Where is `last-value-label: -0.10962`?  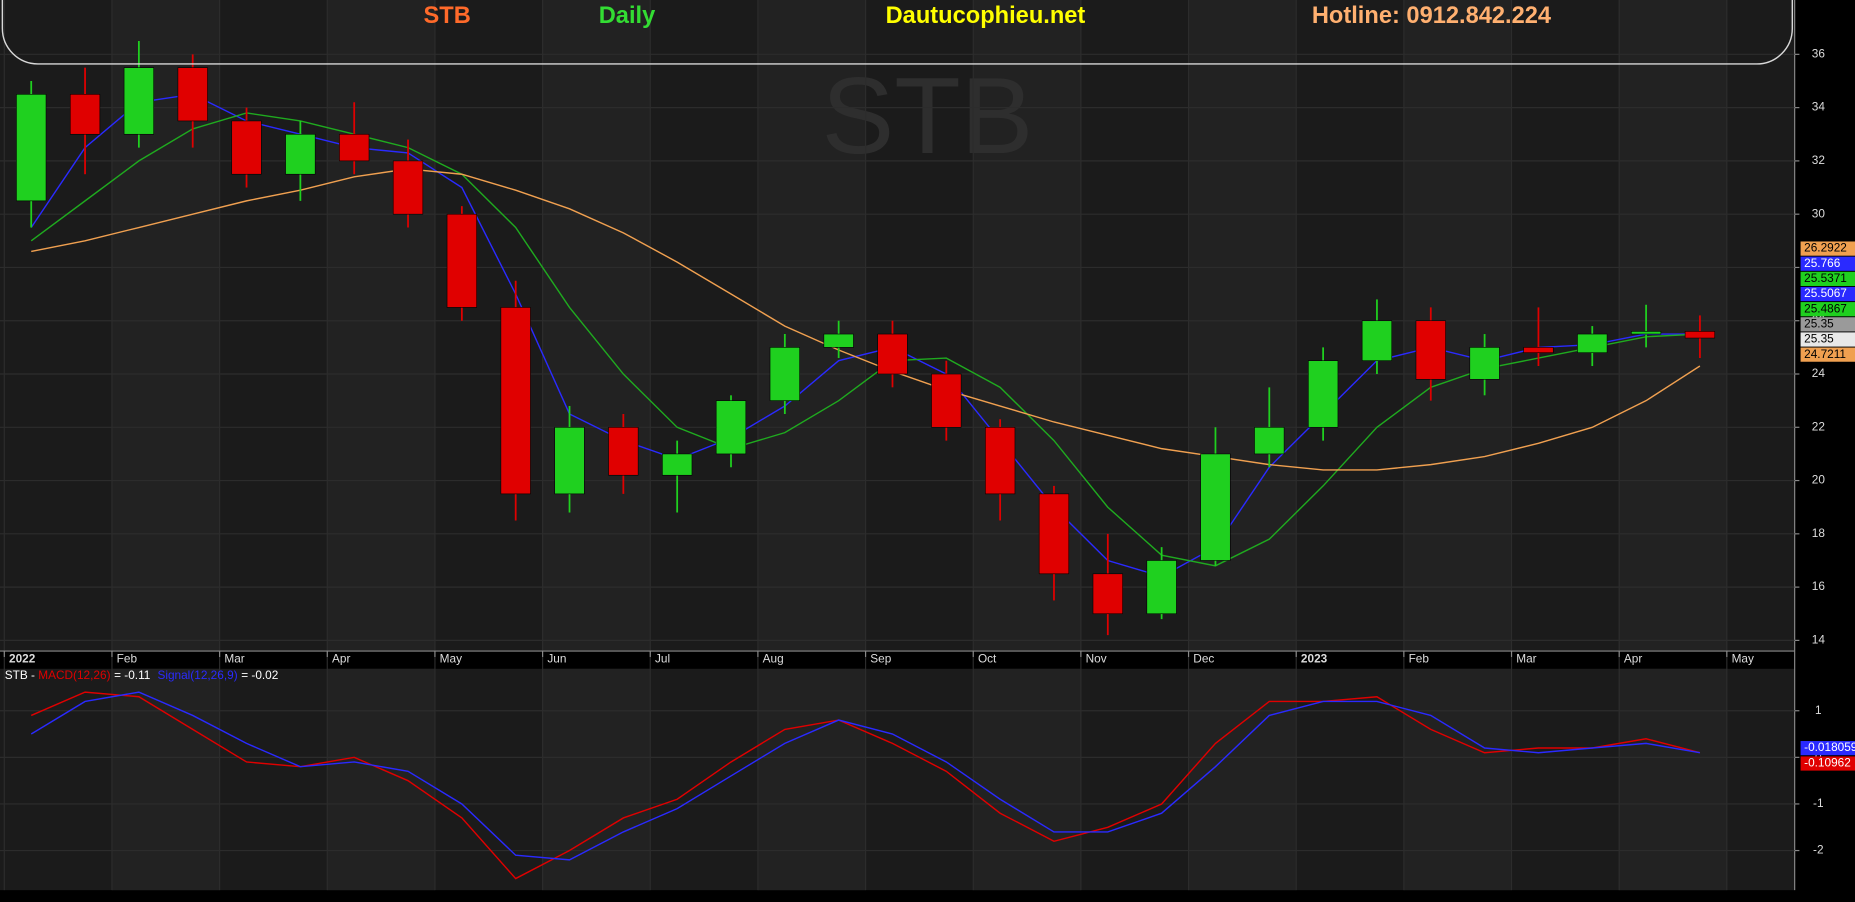
last-value-label: -0.10962 is located at coordinates (1827, 763).